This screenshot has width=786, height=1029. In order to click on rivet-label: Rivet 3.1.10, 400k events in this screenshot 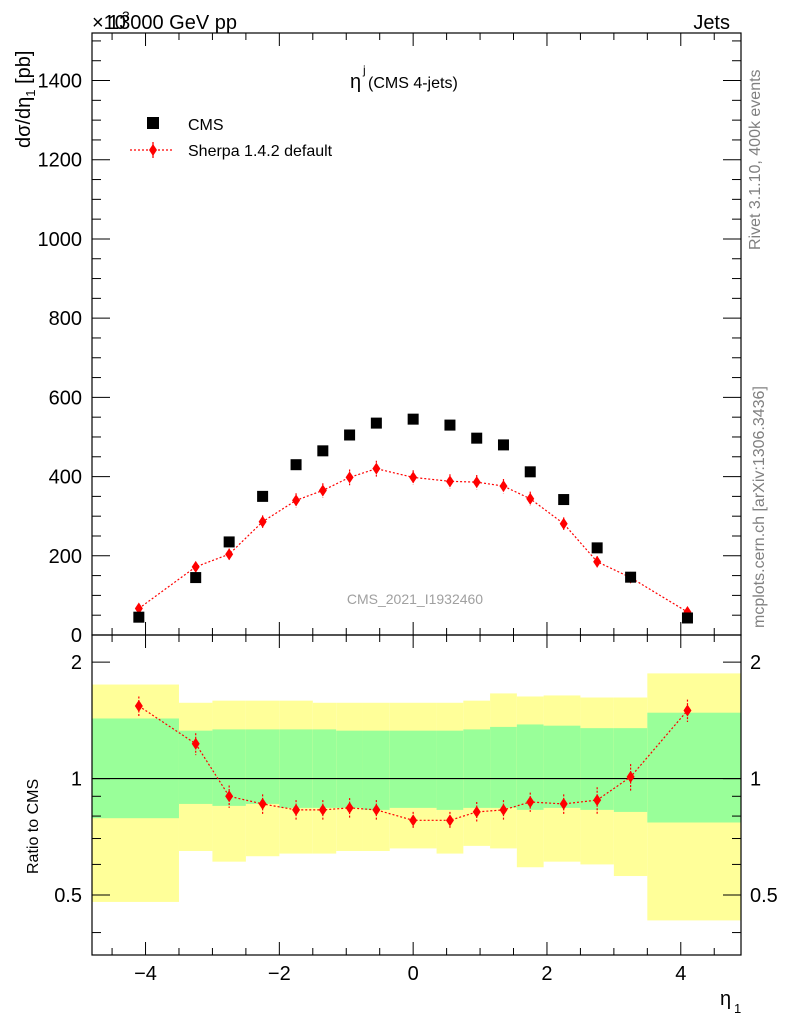, I will do `click(755, 159)`.